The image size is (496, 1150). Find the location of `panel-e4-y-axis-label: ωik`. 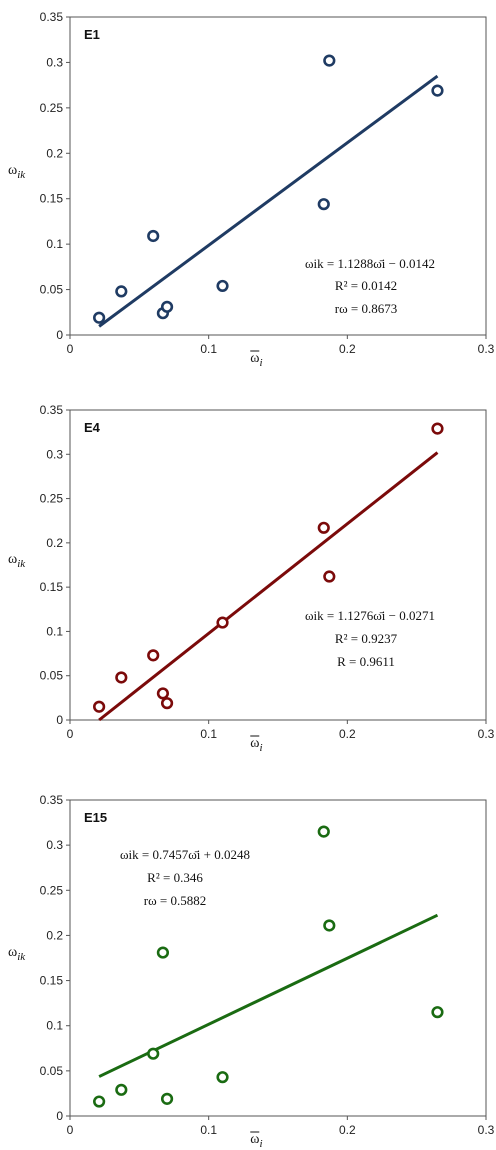

panel-e4-y-axis-label: ωik is located at coordinates (17, 561).